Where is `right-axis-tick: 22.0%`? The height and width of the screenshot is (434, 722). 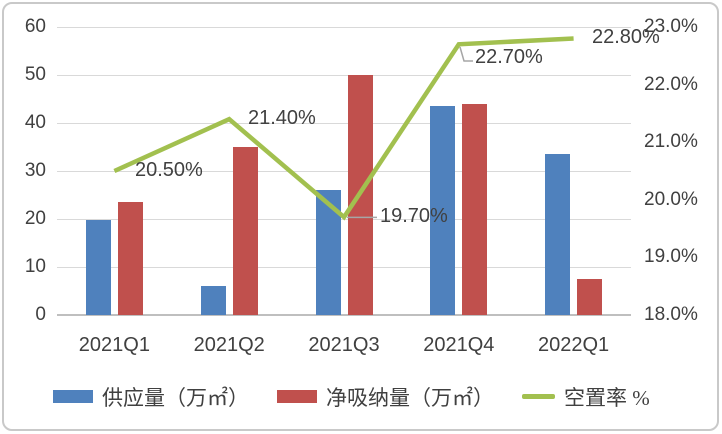
right-axis-tick: 22.0% is located at coordinates (671, 84).